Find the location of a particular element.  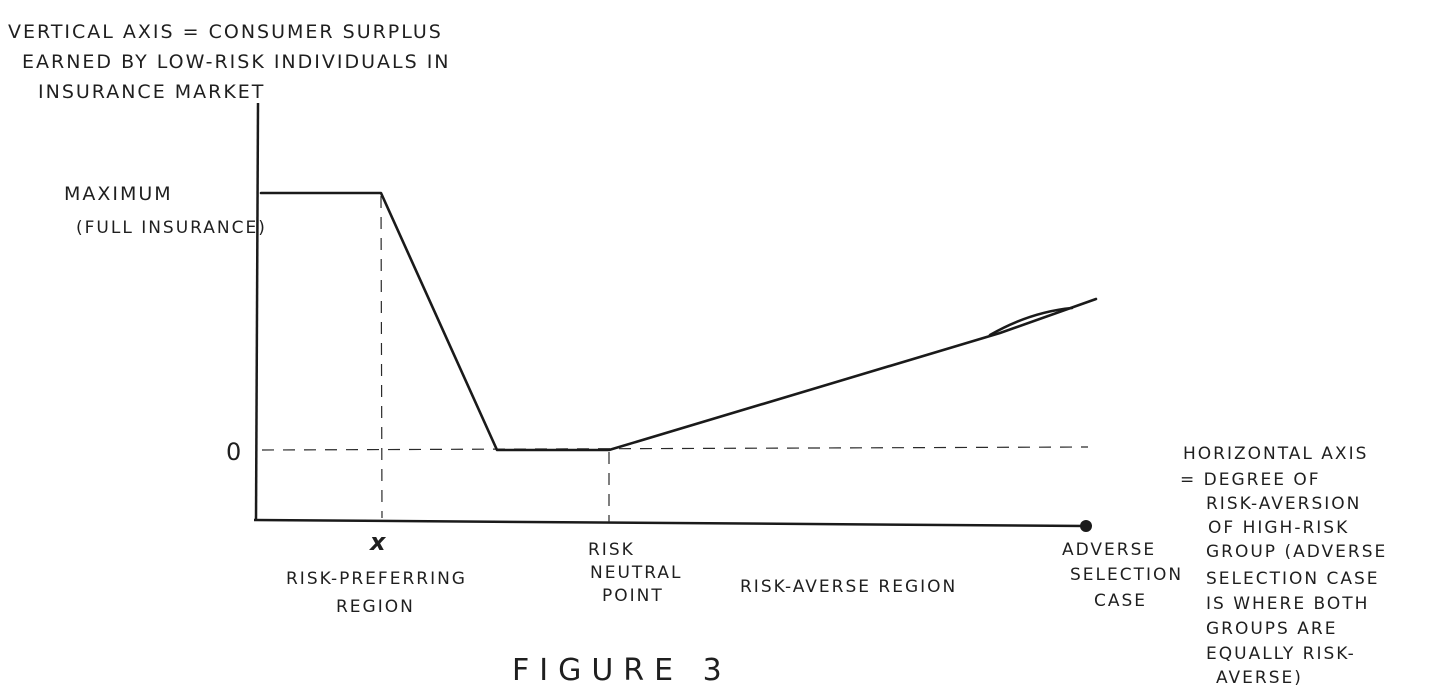

risk-neutral-label-line-2: NEUTRAL is located at coordinates (636, 573).